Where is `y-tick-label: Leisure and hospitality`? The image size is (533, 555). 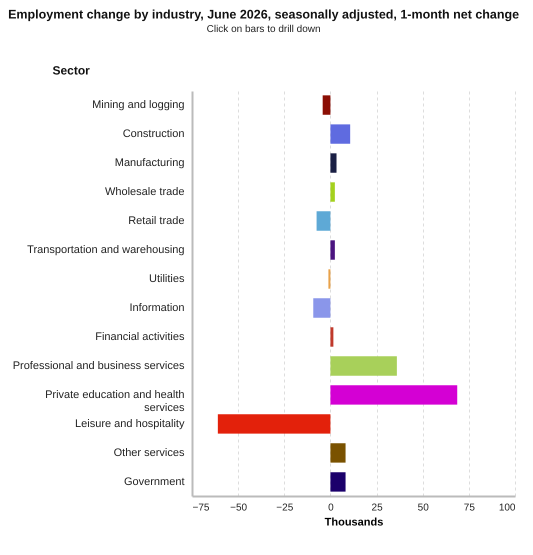 y-tick-label: Leisure and hospitality is located at coordinates (130, 424).